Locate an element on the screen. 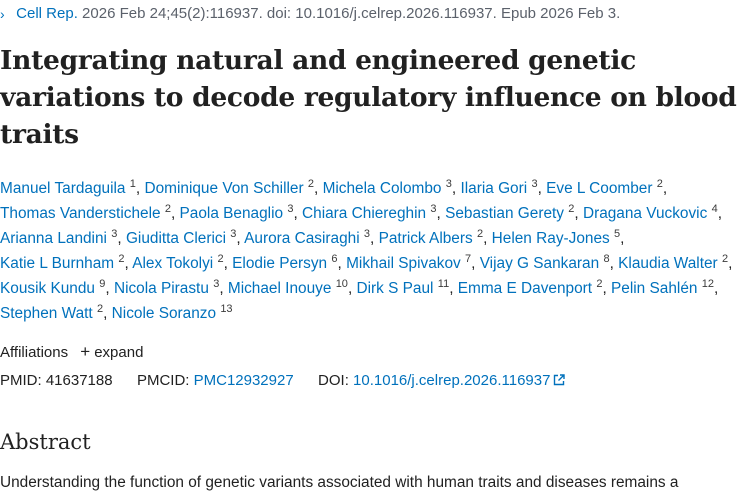 This screenshot has height=500, width=750. author-link: Kousik Kundu is located at coordinates (47, 288).